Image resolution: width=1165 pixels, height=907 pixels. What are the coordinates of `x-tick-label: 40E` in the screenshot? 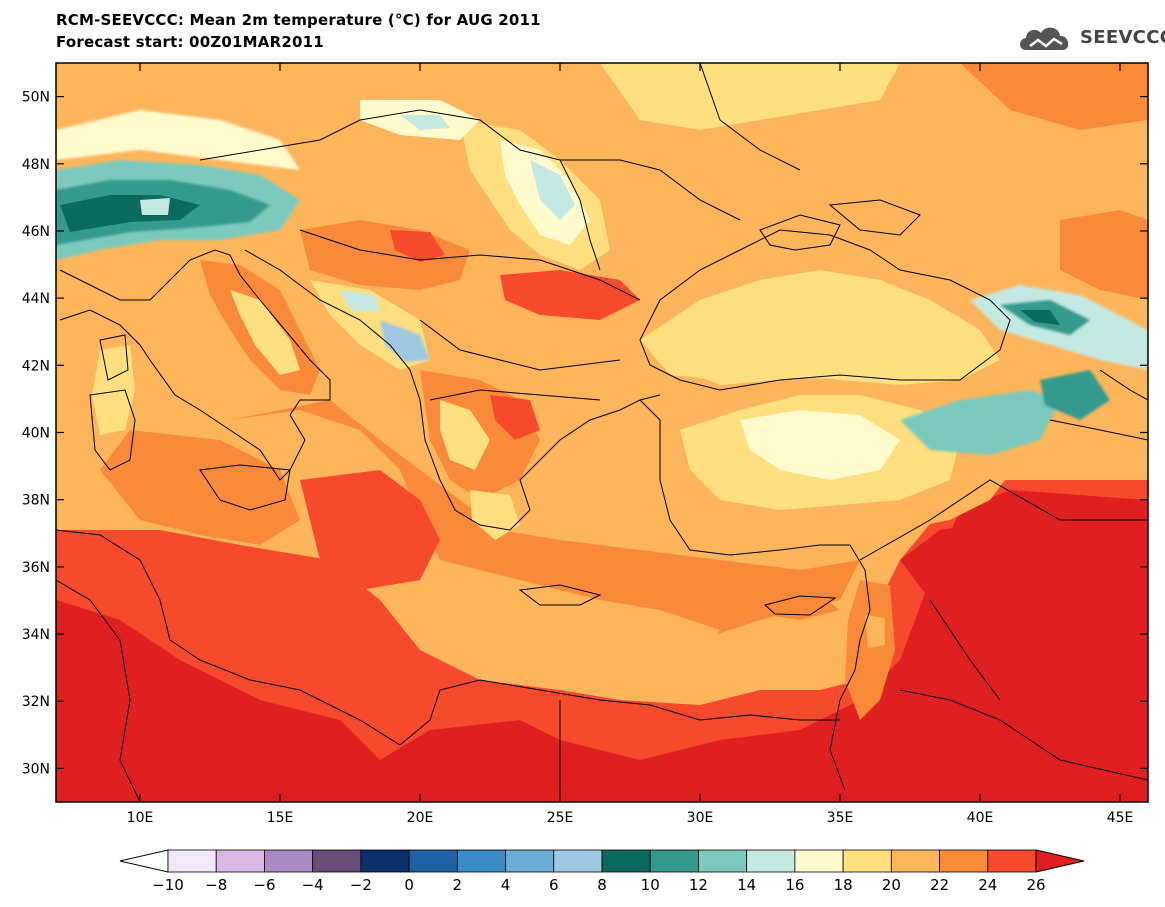 It's located at (980, 818).